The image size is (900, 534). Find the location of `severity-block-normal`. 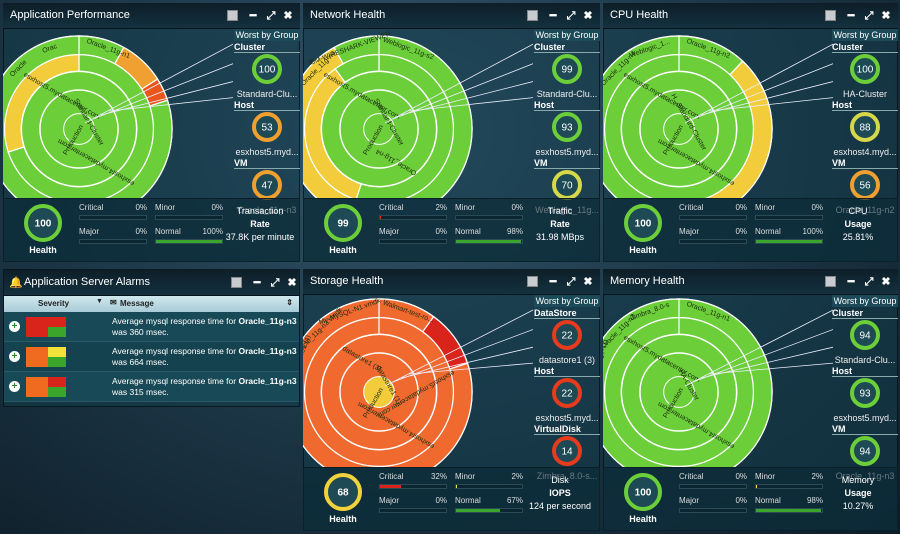

severity-block-normal is located at coordinates (57, 362).